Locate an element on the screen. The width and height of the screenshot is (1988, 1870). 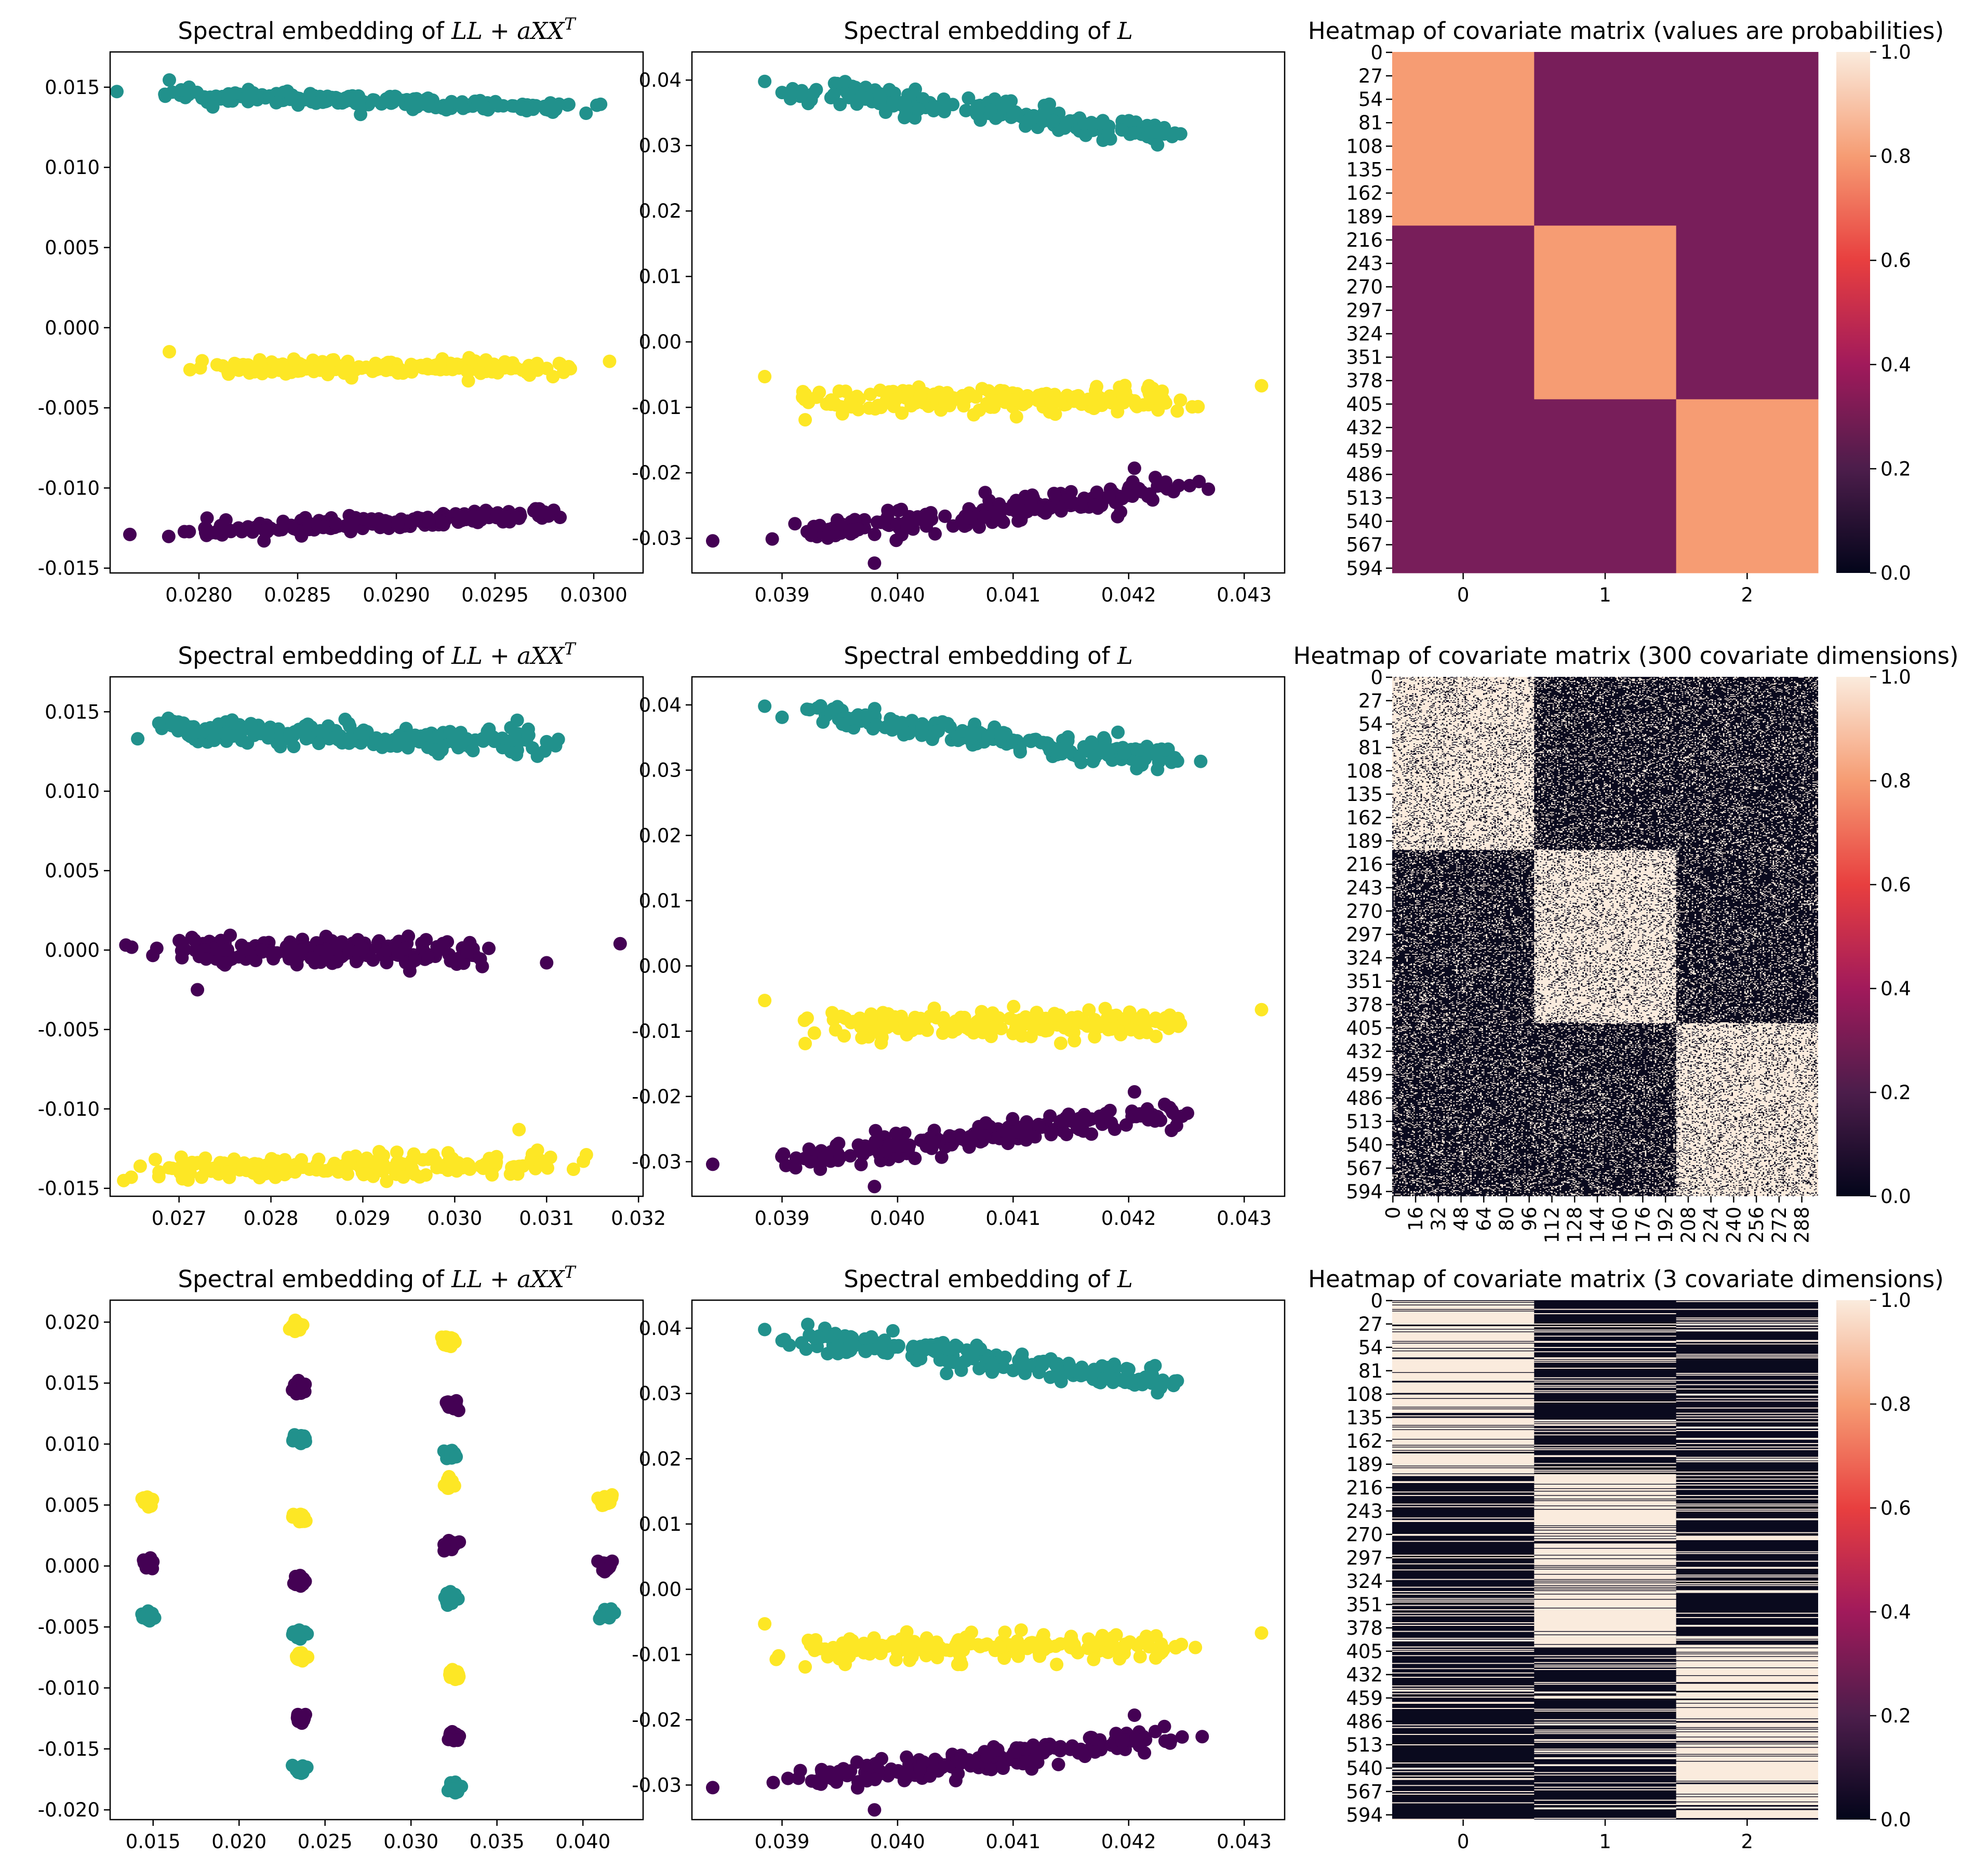
y-tick-label: 540 is located at coordinates (1364, 522).